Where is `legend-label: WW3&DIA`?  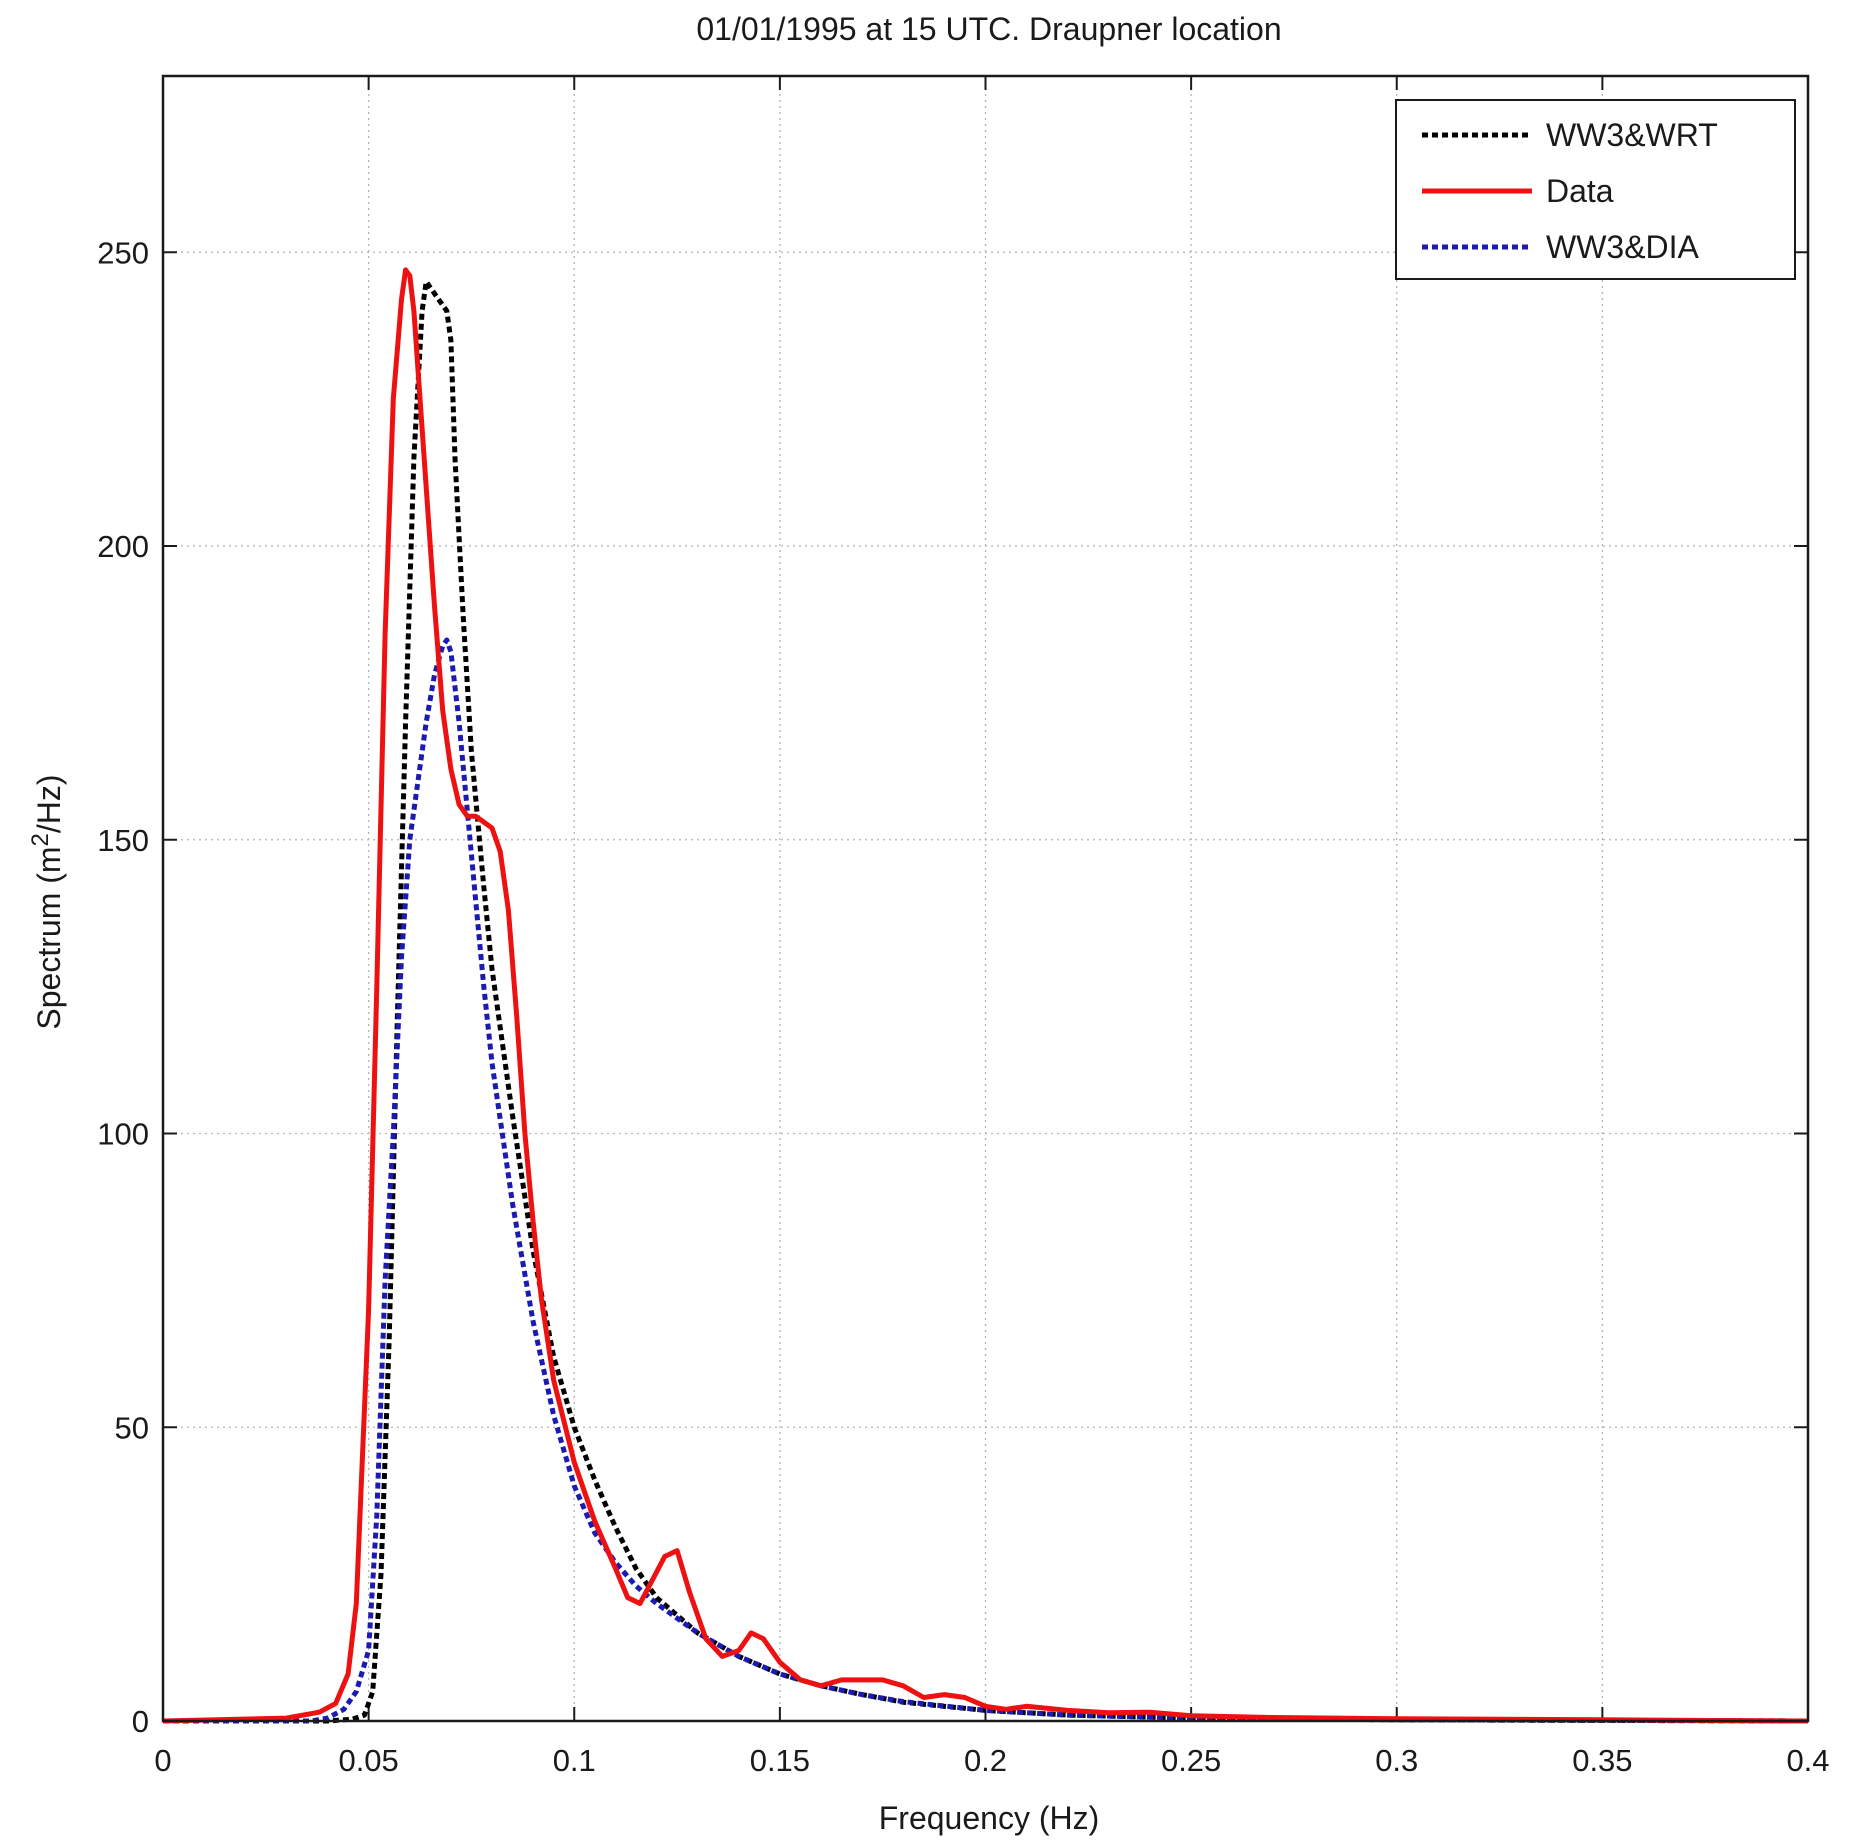 legend-label: WW3&DIA is located at coordinates (1623, 247).